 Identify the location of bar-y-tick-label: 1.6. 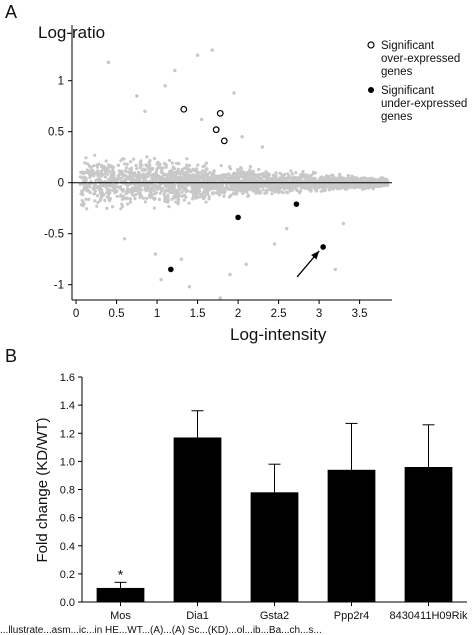
(67, 378).